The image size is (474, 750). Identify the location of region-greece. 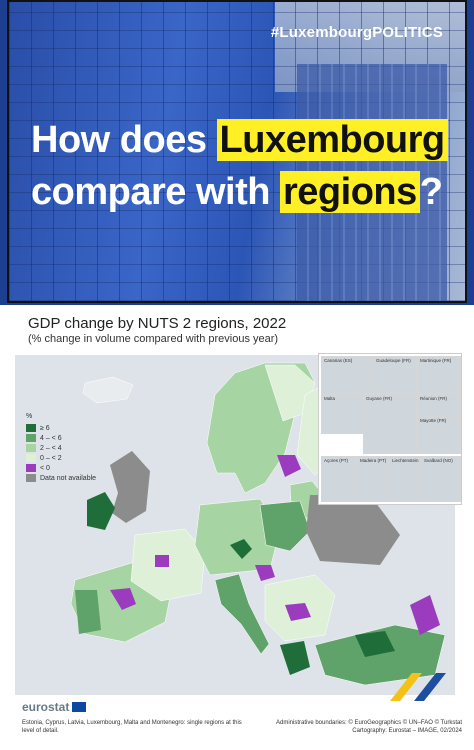
(295, 658).